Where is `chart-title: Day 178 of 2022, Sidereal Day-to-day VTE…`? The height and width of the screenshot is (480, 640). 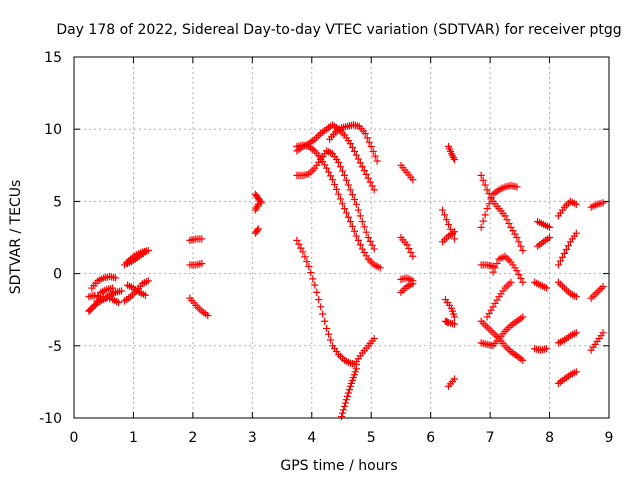
chart-title: Day 178 of 2022, Sidereal Day-to-day VTE… is located at coordinates (338, 30).